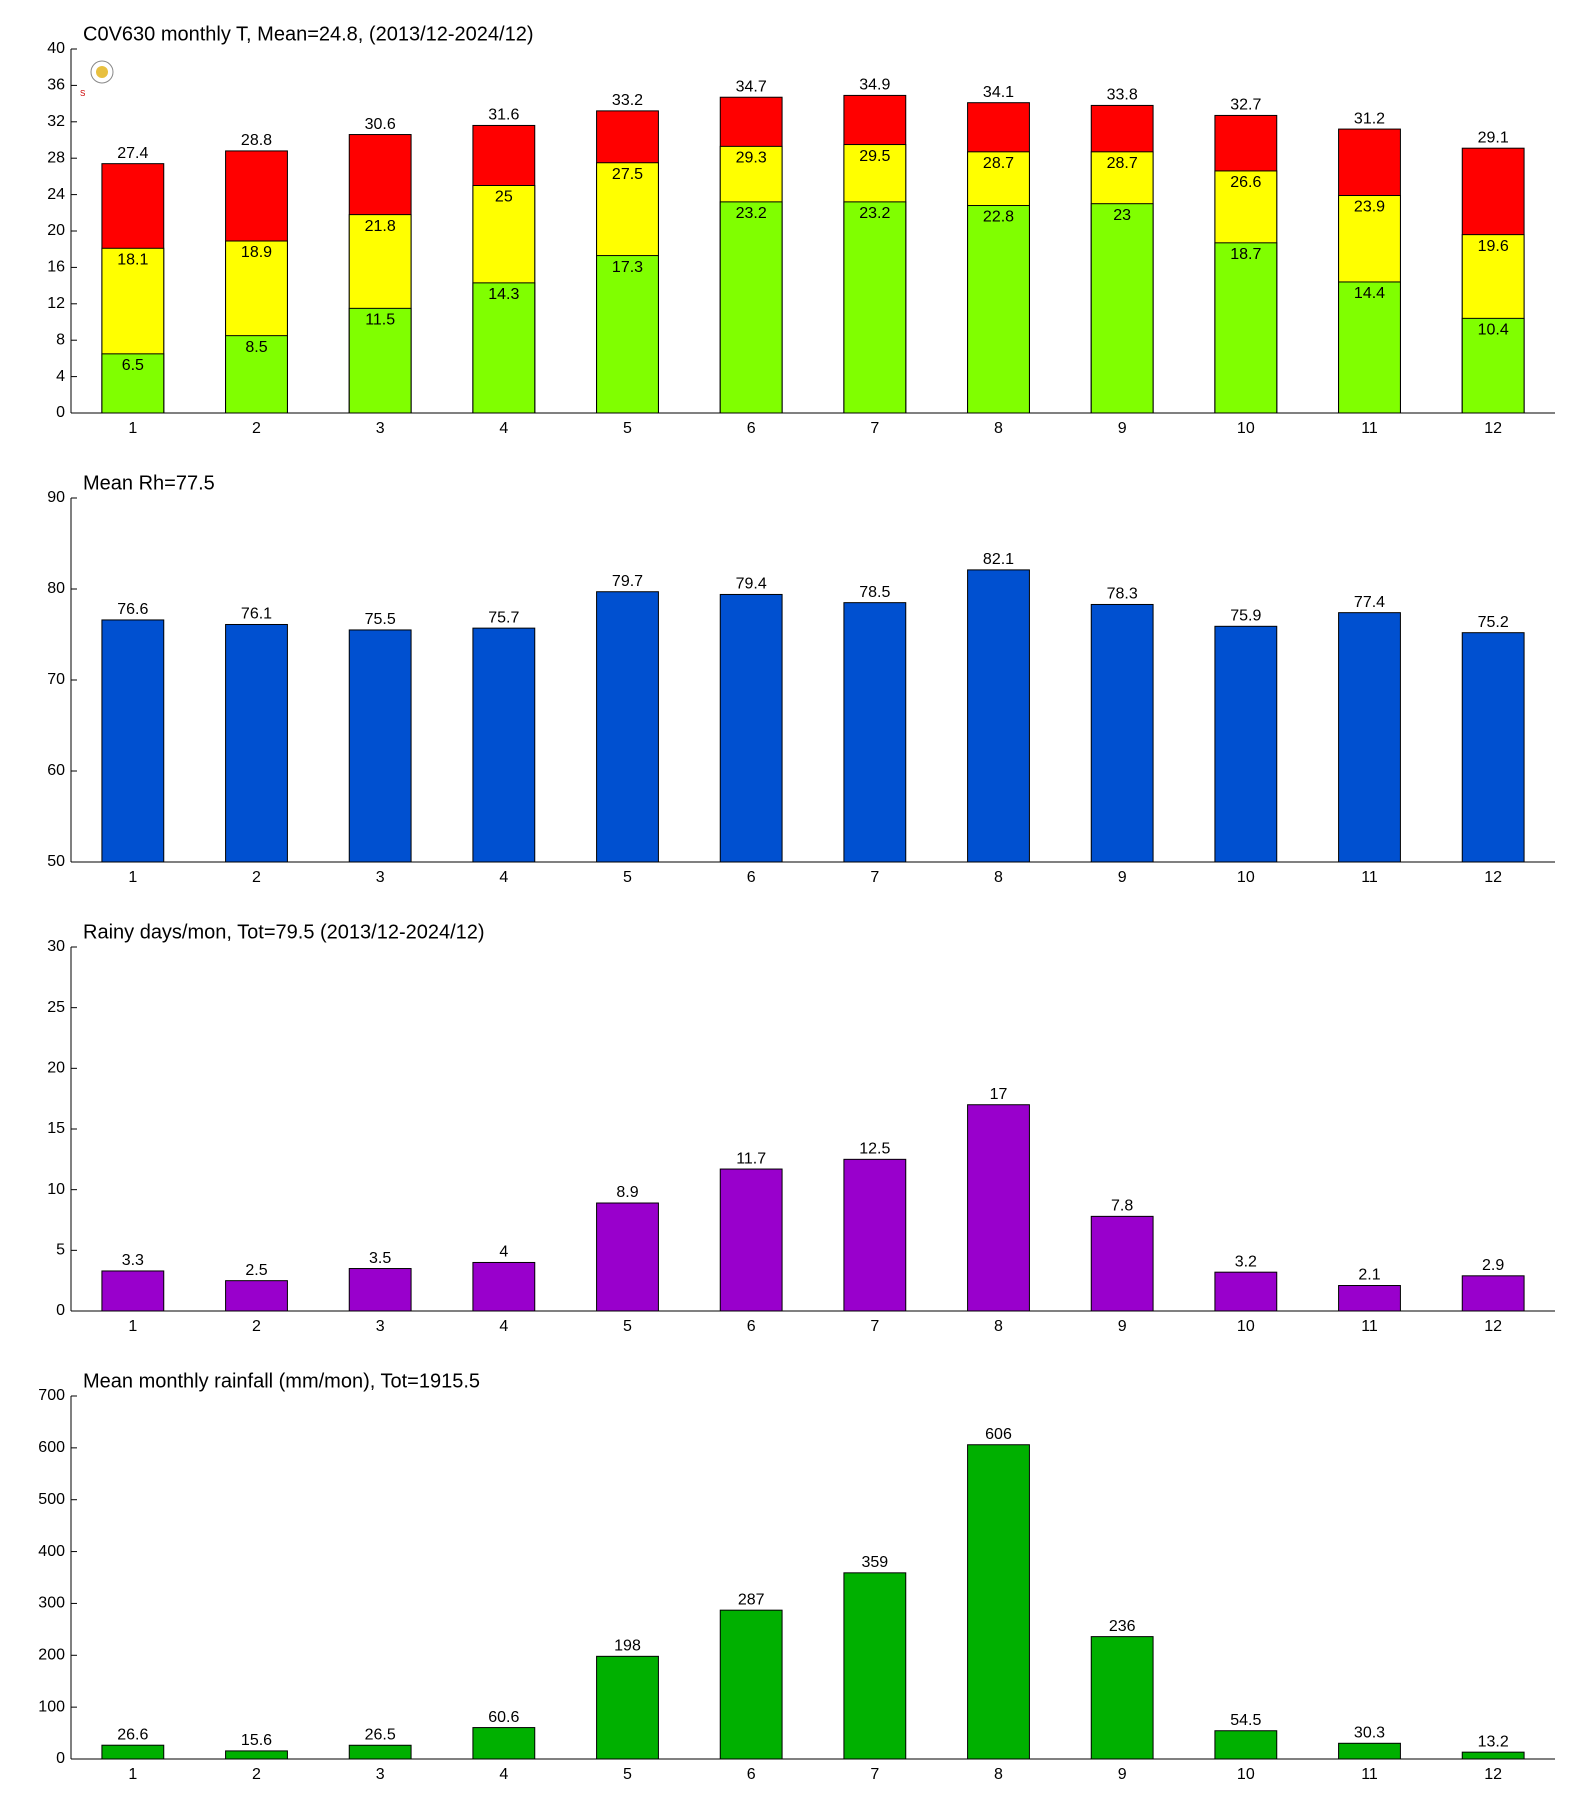 Image resolution: width=1580 pixels, height=1800 pixels. I want to click on data-label: 28.8, so click(256, 140).